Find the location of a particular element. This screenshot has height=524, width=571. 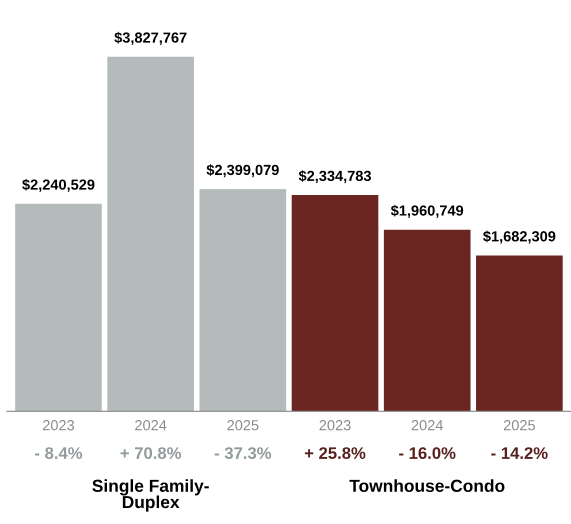

data-label: $1,960,749 is located at coordinates (427, 211).